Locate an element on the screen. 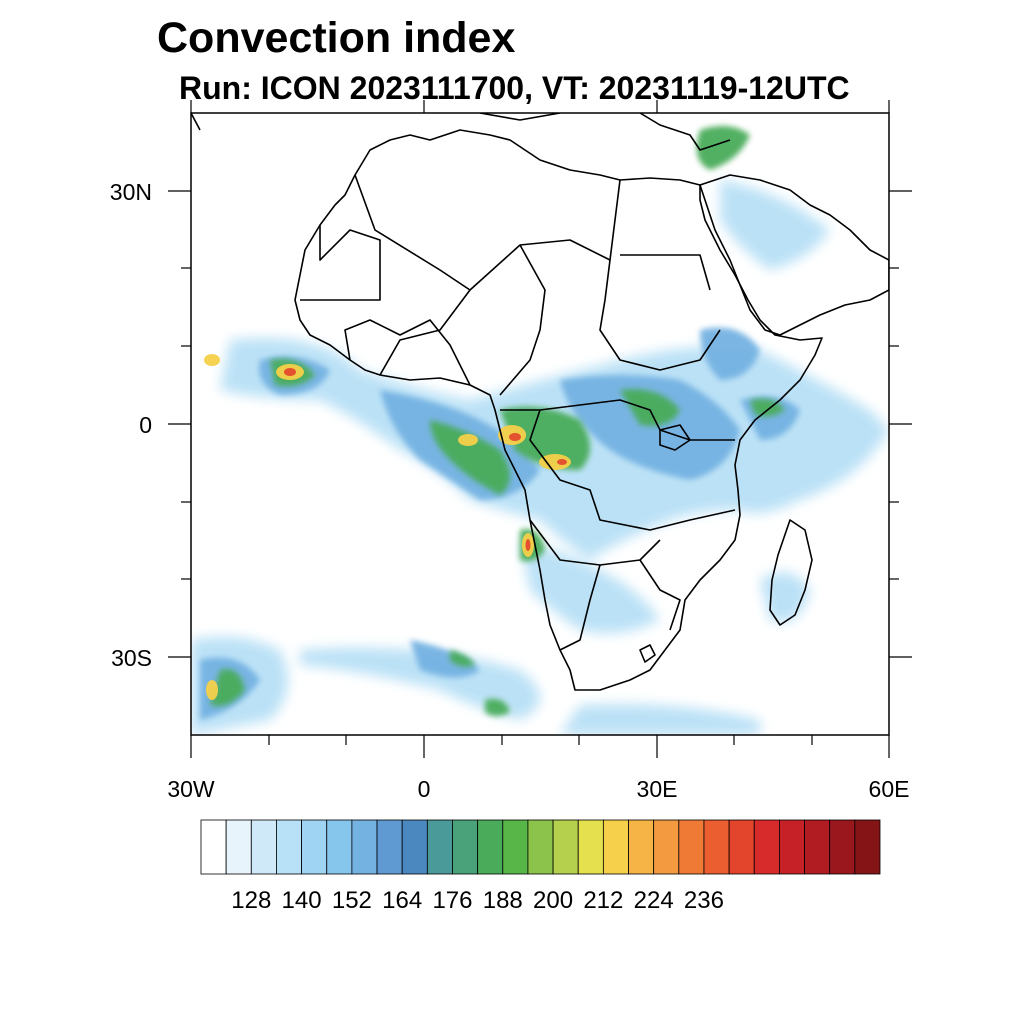 This screenshot has height=1024, width=1024. lon-label-30w: 30W is located at coordinates (191, 789).